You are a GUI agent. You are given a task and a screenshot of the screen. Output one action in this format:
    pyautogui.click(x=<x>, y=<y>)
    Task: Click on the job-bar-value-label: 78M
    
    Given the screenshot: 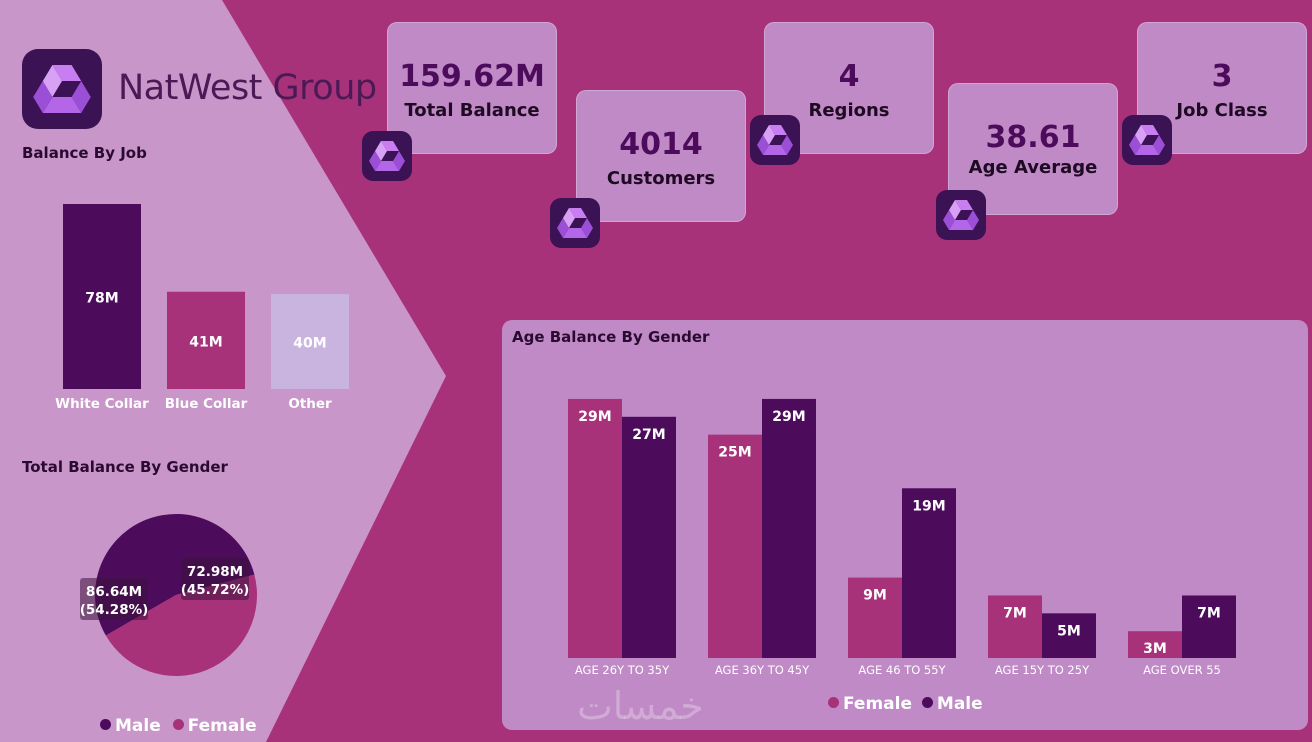 What is the action you would take?
    pyautogui.click(x=101, y=299)
    